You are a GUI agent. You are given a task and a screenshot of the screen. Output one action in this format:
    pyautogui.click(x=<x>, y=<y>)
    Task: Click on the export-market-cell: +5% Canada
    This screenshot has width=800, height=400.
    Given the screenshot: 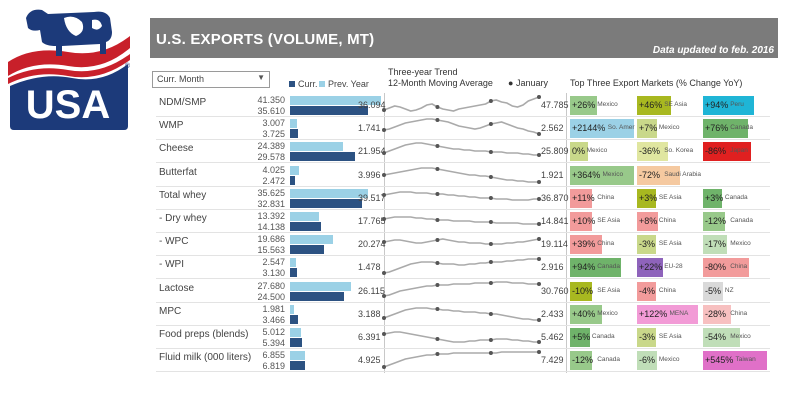 What is the action you would take?
    pyautogui.click(x=603, y=337)
    